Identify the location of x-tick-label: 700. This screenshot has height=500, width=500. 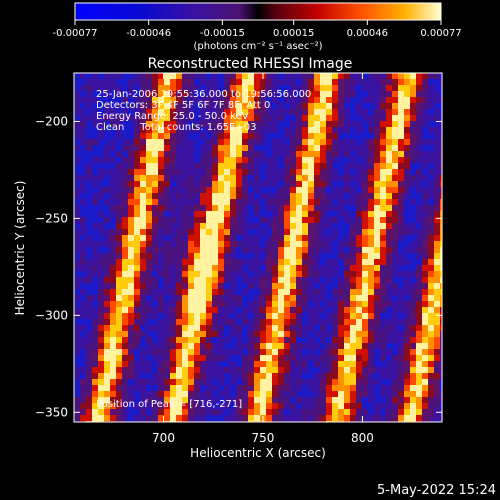
(163, 438).